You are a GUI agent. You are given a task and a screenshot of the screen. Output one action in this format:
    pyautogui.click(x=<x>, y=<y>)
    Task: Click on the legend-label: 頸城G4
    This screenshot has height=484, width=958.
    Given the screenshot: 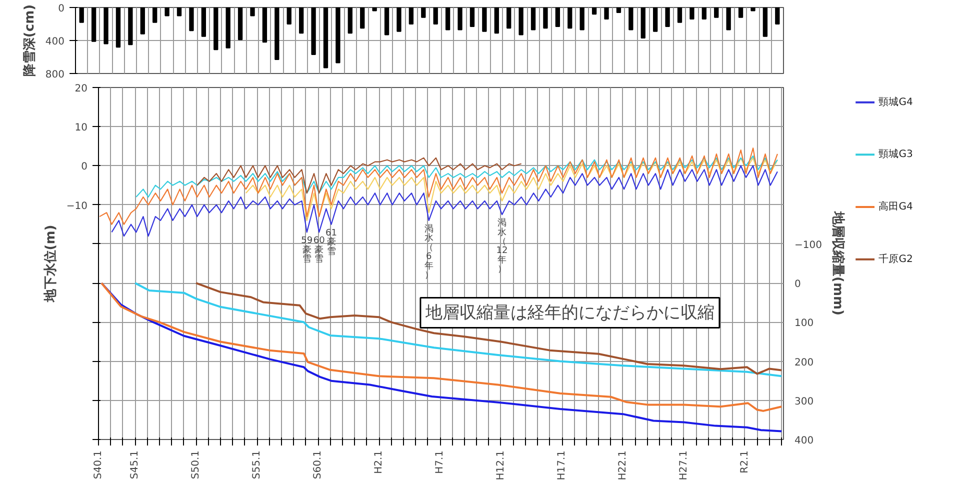 What is the action you would take?
    pyautogui.click(x=895, y=102)
    